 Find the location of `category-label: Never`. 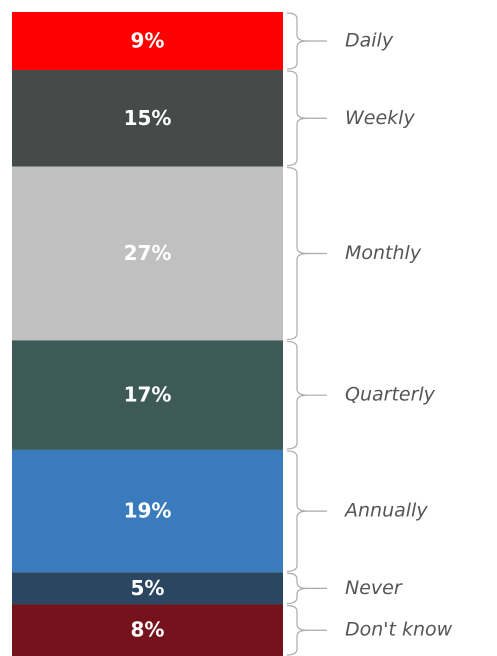

category-label: Never is located at coordinates (374, 588).